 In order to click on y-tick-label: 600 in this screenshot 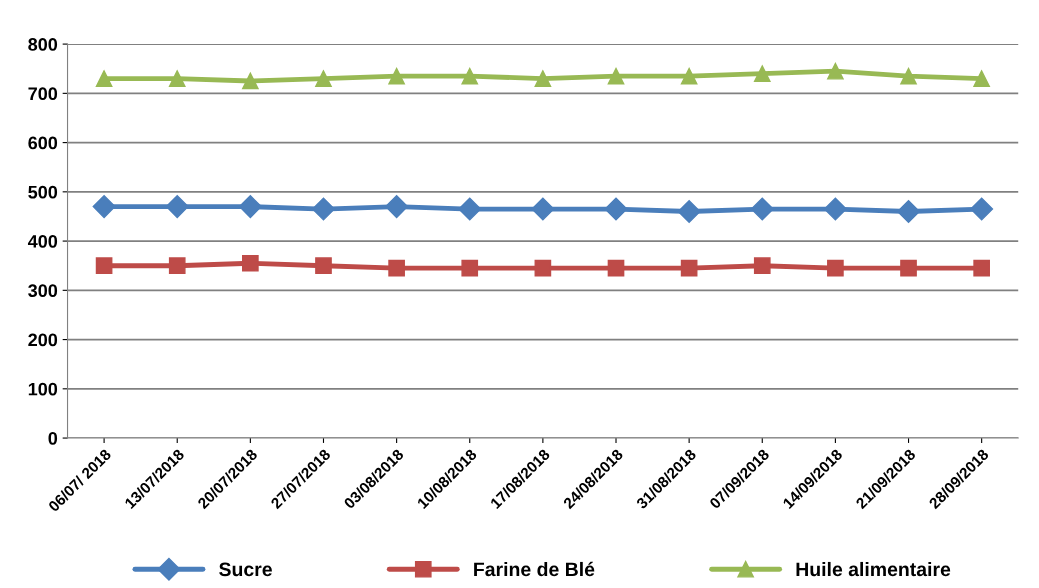, I will do `click(43, 143)`.